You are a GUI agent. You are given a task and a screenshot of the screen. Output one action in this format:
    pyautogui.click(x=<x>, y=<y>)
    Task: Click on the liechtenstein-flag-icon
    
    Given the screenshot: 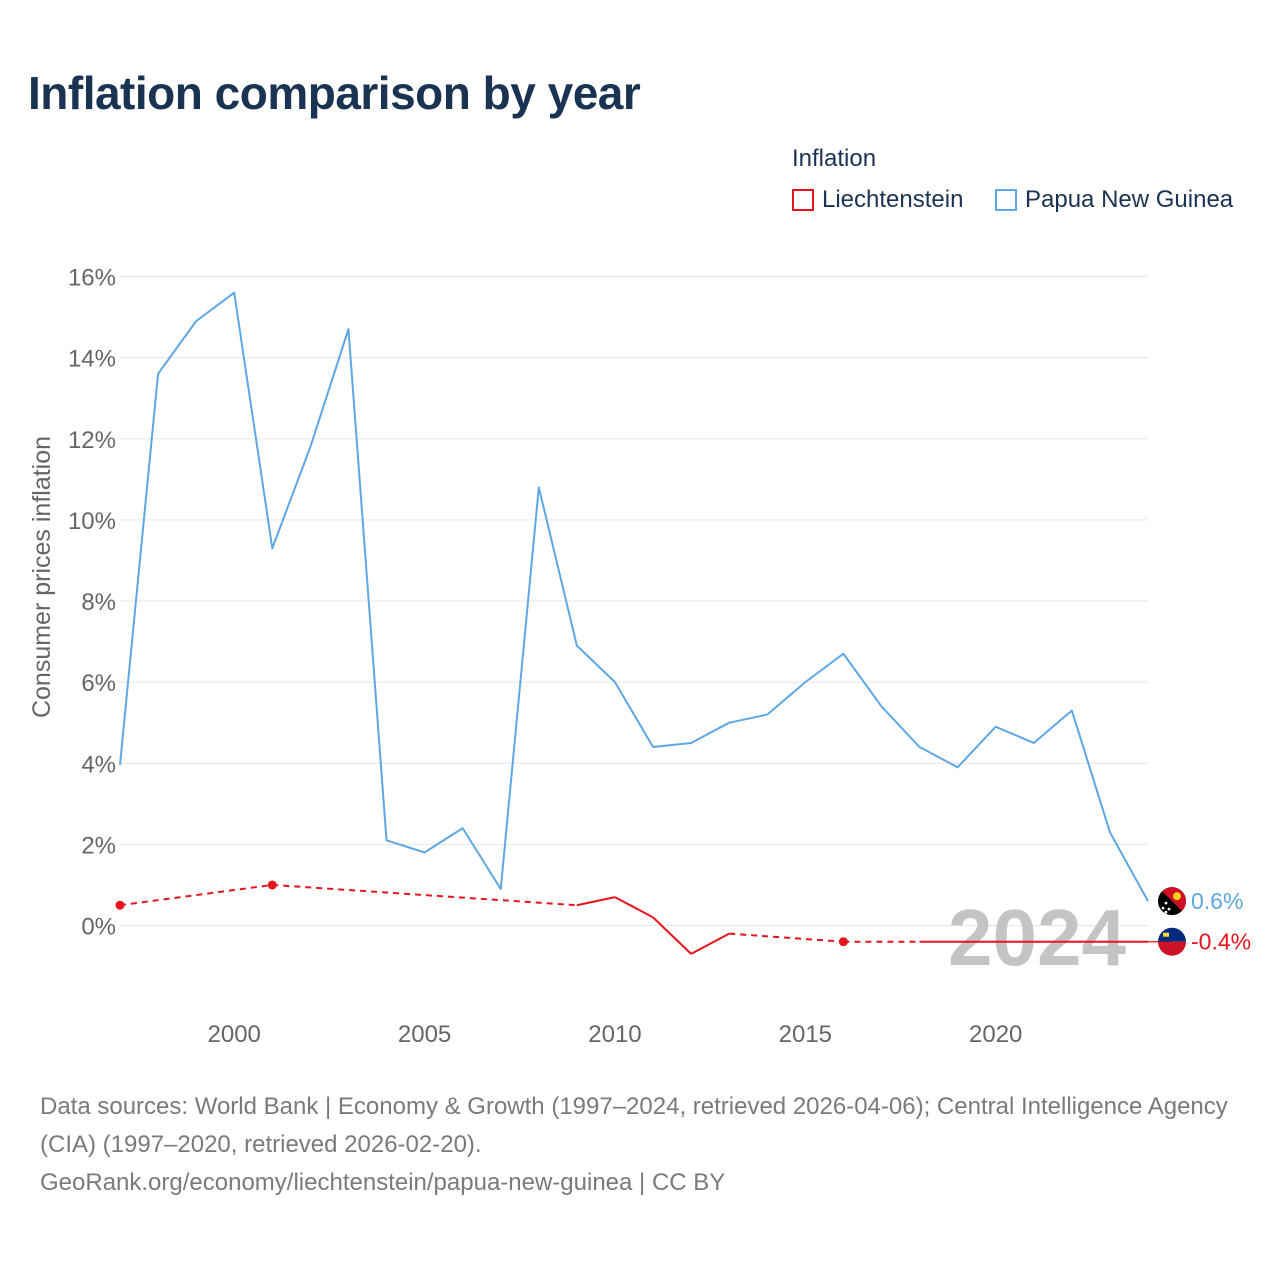 What is the action you would take?
    pyautogui.click(x=1172, y=941)
    